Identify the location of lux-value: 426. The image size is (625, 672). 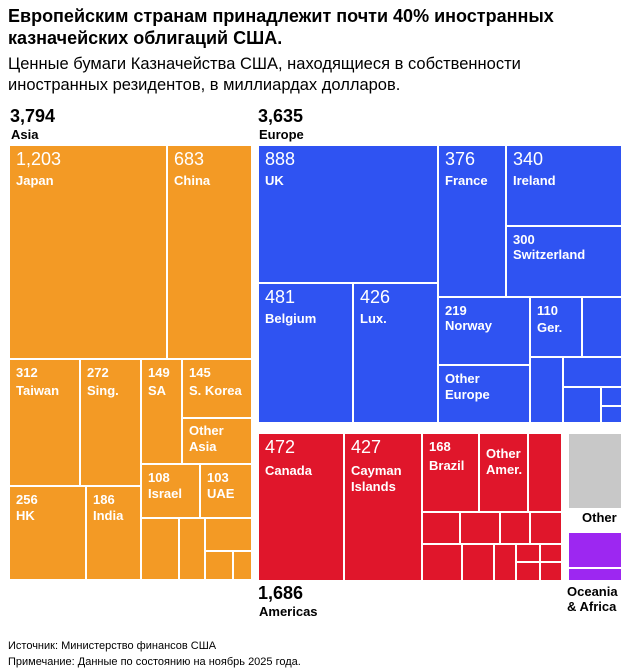
(375, 297).